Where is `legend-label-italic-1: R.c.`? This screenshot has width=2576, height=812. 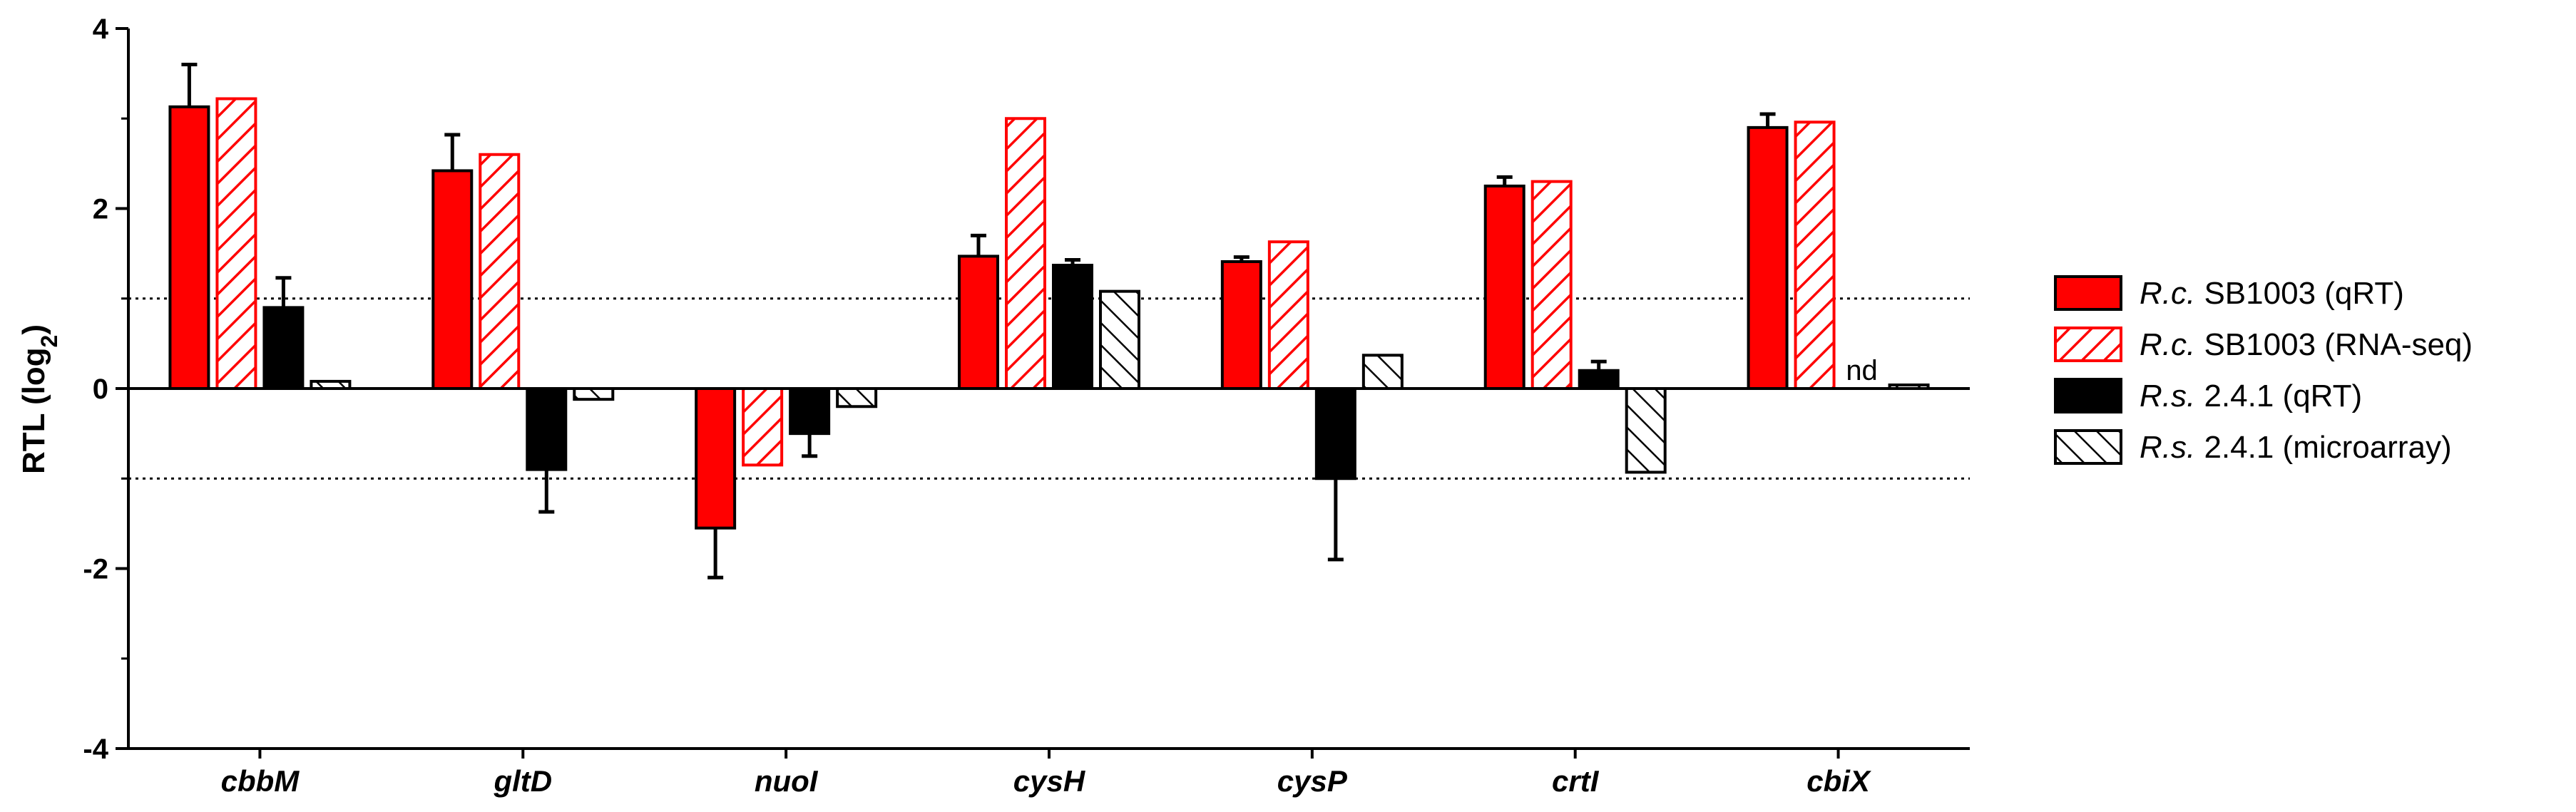
legend-label-italic-1: R.c. is located at coordinates (2167, 293).